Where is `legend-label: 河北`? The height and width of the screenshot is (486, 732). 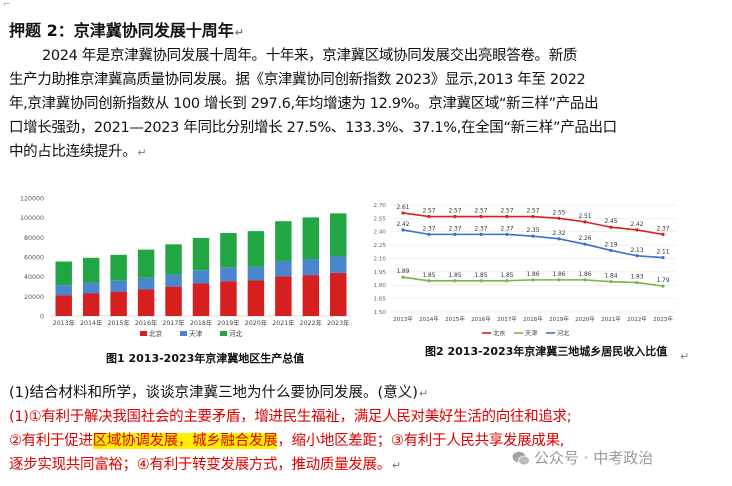
legend-label: 河北 is located at coordinates (236, 334).